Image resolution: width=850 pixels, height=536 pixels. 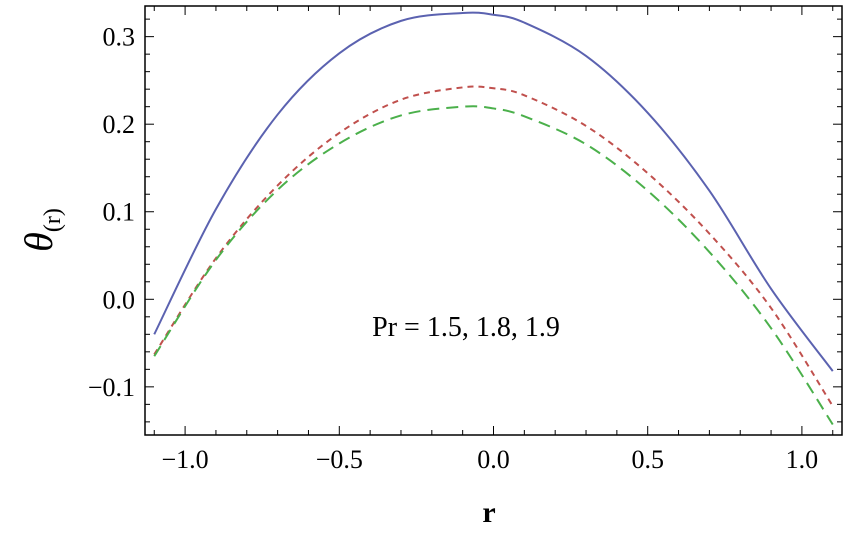 What do you see at coordinates (493, 459) in the screenshot?
I see `x-tick-label: 0.0` at bounding box center [493, 459].